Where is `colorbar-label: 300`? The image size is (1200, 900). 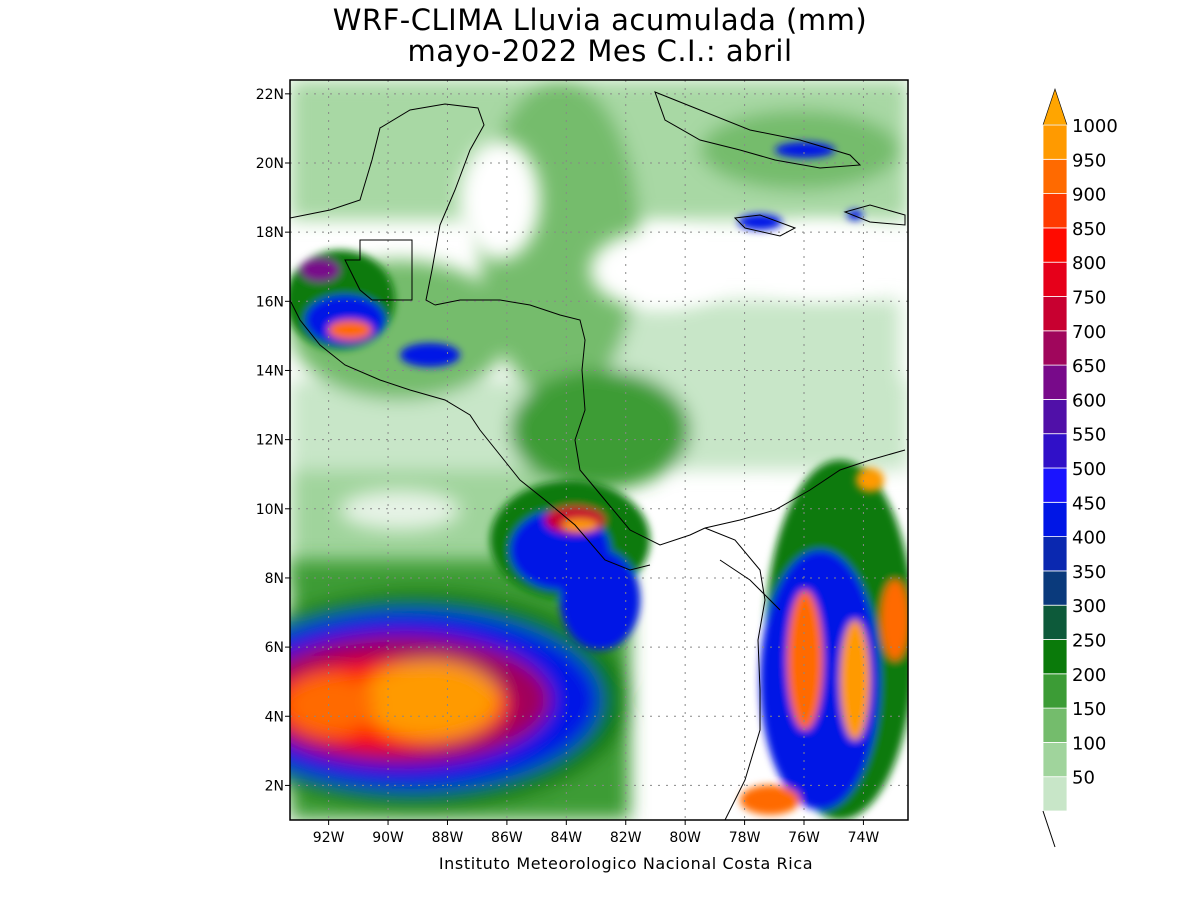 colorbar-label: 300 is located at coordinates (1089, 606).